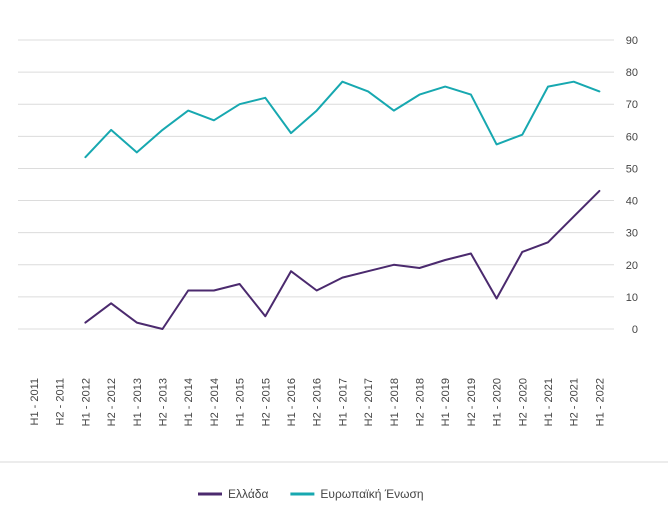 The height and width of the screenshot is (508, 668). Describe the element at coordinates (472, 402) in the screenshot. I see `x-tick-label: H2 - 2019` at that location.